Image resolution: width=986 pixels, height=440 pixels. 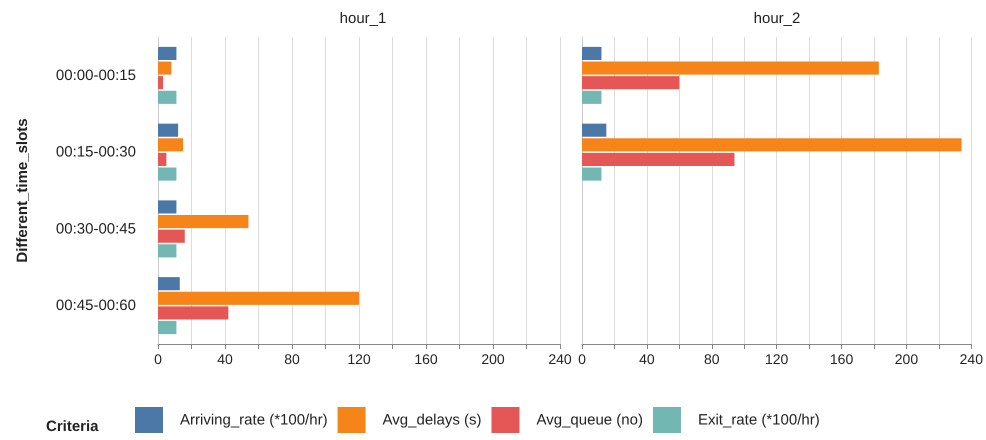 What do you see at coordinates (96, 229) in the screenshot?
I see `y-tick-label: 00:30-00:45` at bounding box center [96, 229].